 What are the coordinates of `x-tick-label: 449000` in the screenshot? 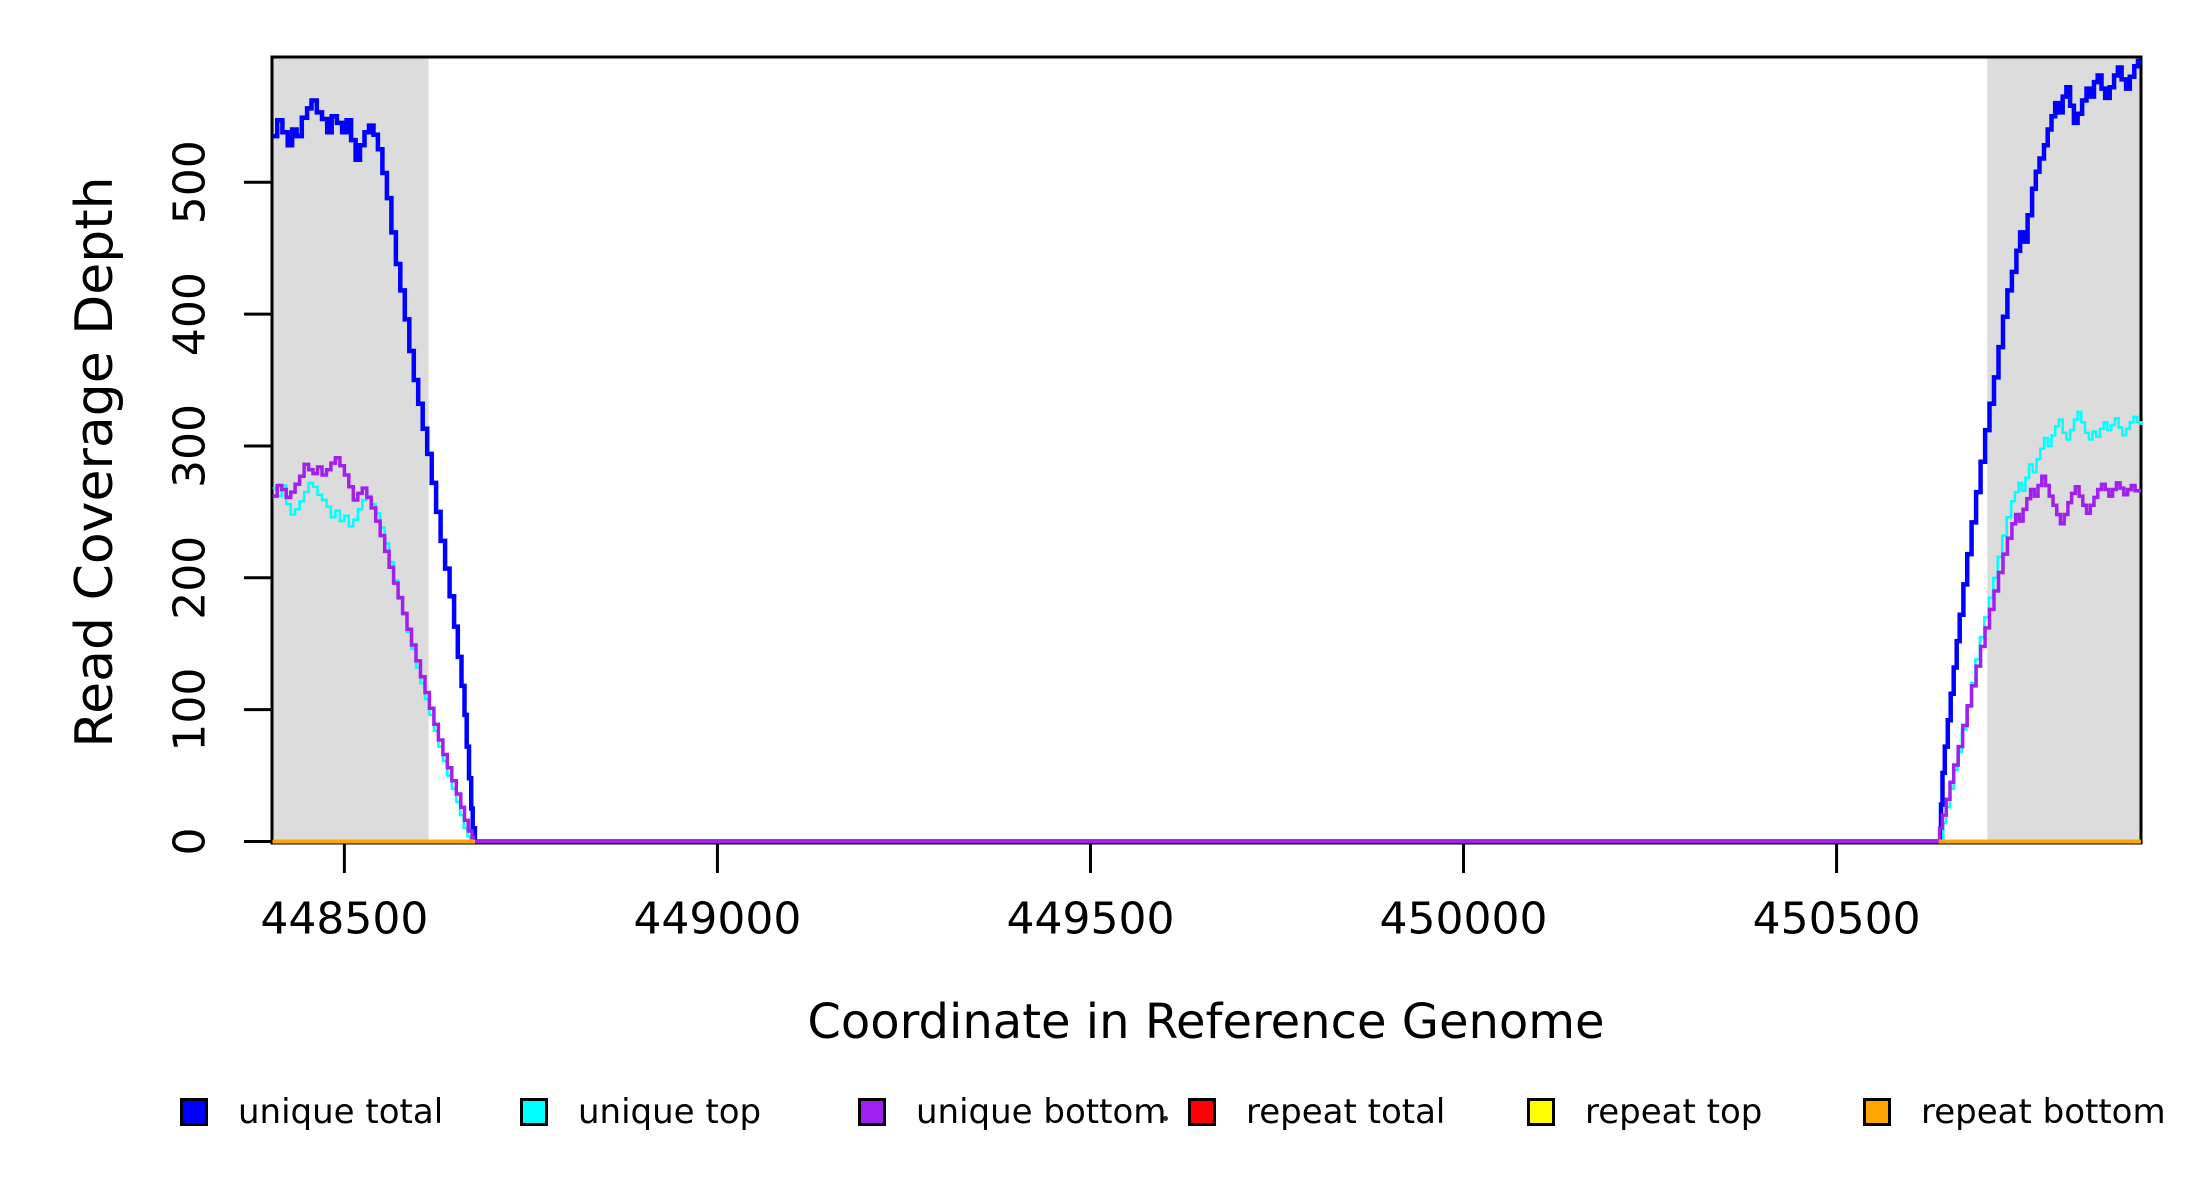 It's located at (717, 919).